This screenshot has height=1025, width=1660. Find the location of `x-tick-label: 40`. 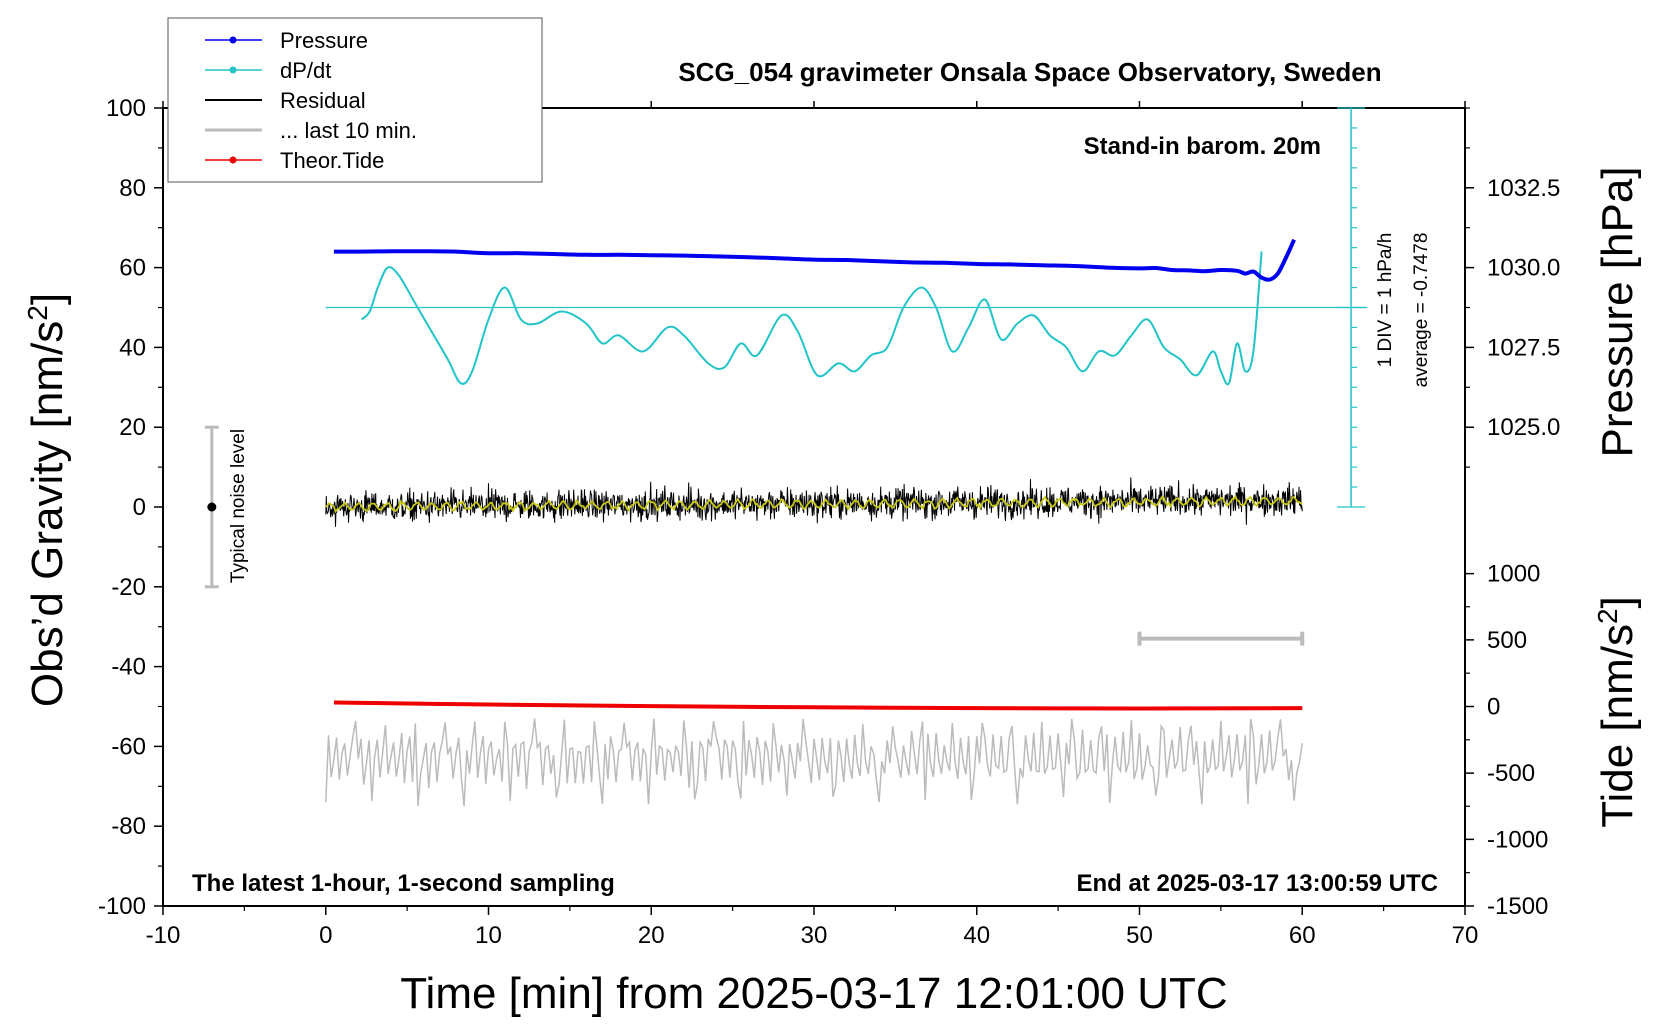

x-tick-label: 40 is located at coordinates (976, 935).